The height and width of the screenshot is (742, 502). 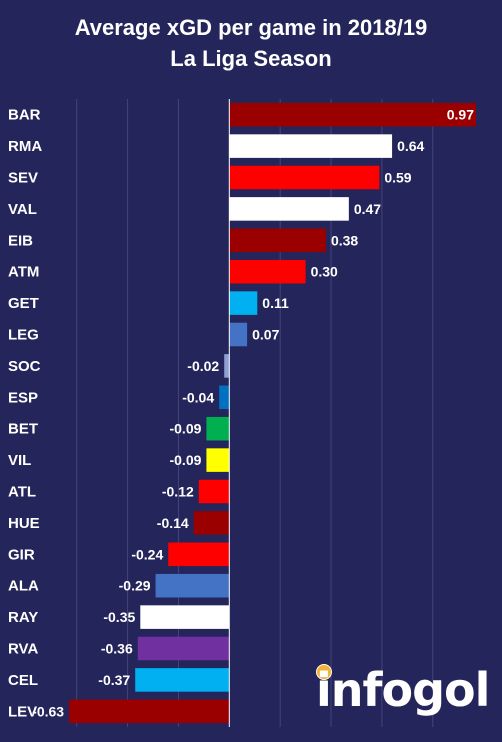 What do you see at coordinates (22, 209) in the screenshot?
I see `category-label: VAL` at bounding box center [22, 209].